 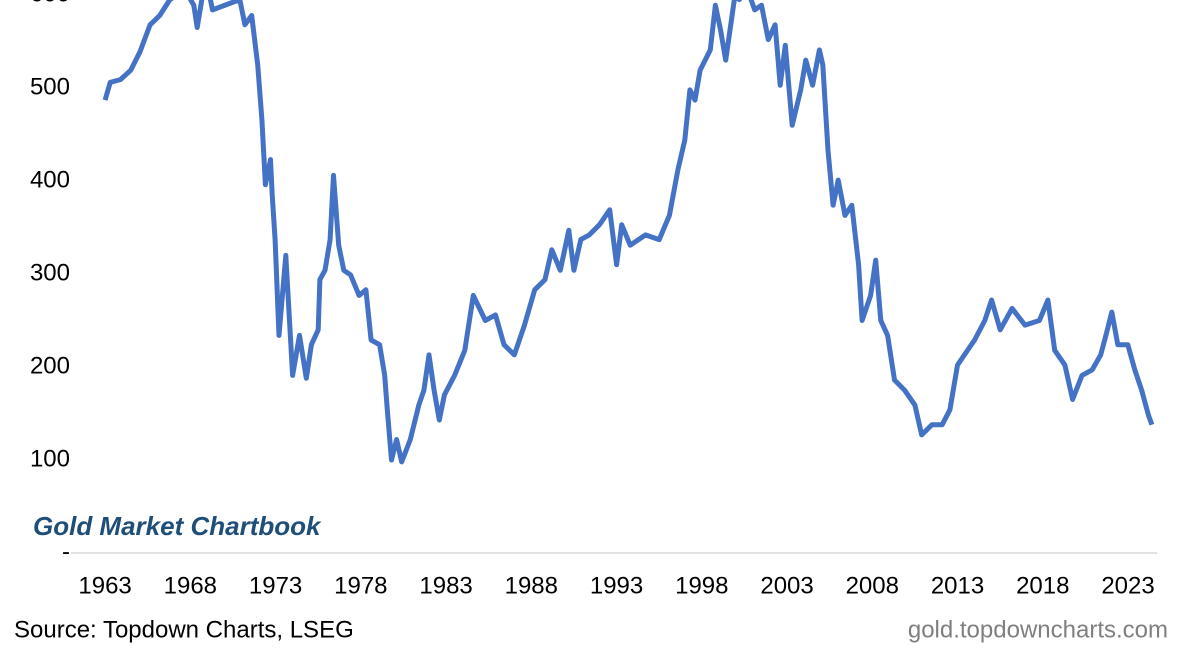 What do you see at coordinates (1127, 585) in the screenshot?
I see `x-tick-label: 2023` at bounding box center [1127, 585].